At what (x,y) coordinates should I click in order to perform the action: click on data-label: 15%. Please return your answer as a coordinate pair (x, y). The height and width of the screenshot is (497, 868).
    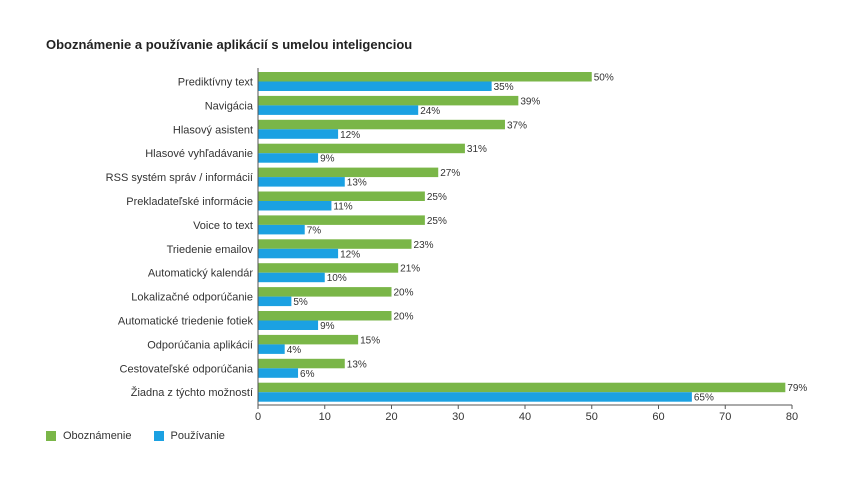
    Looking at the image, I should click on (370, 340).